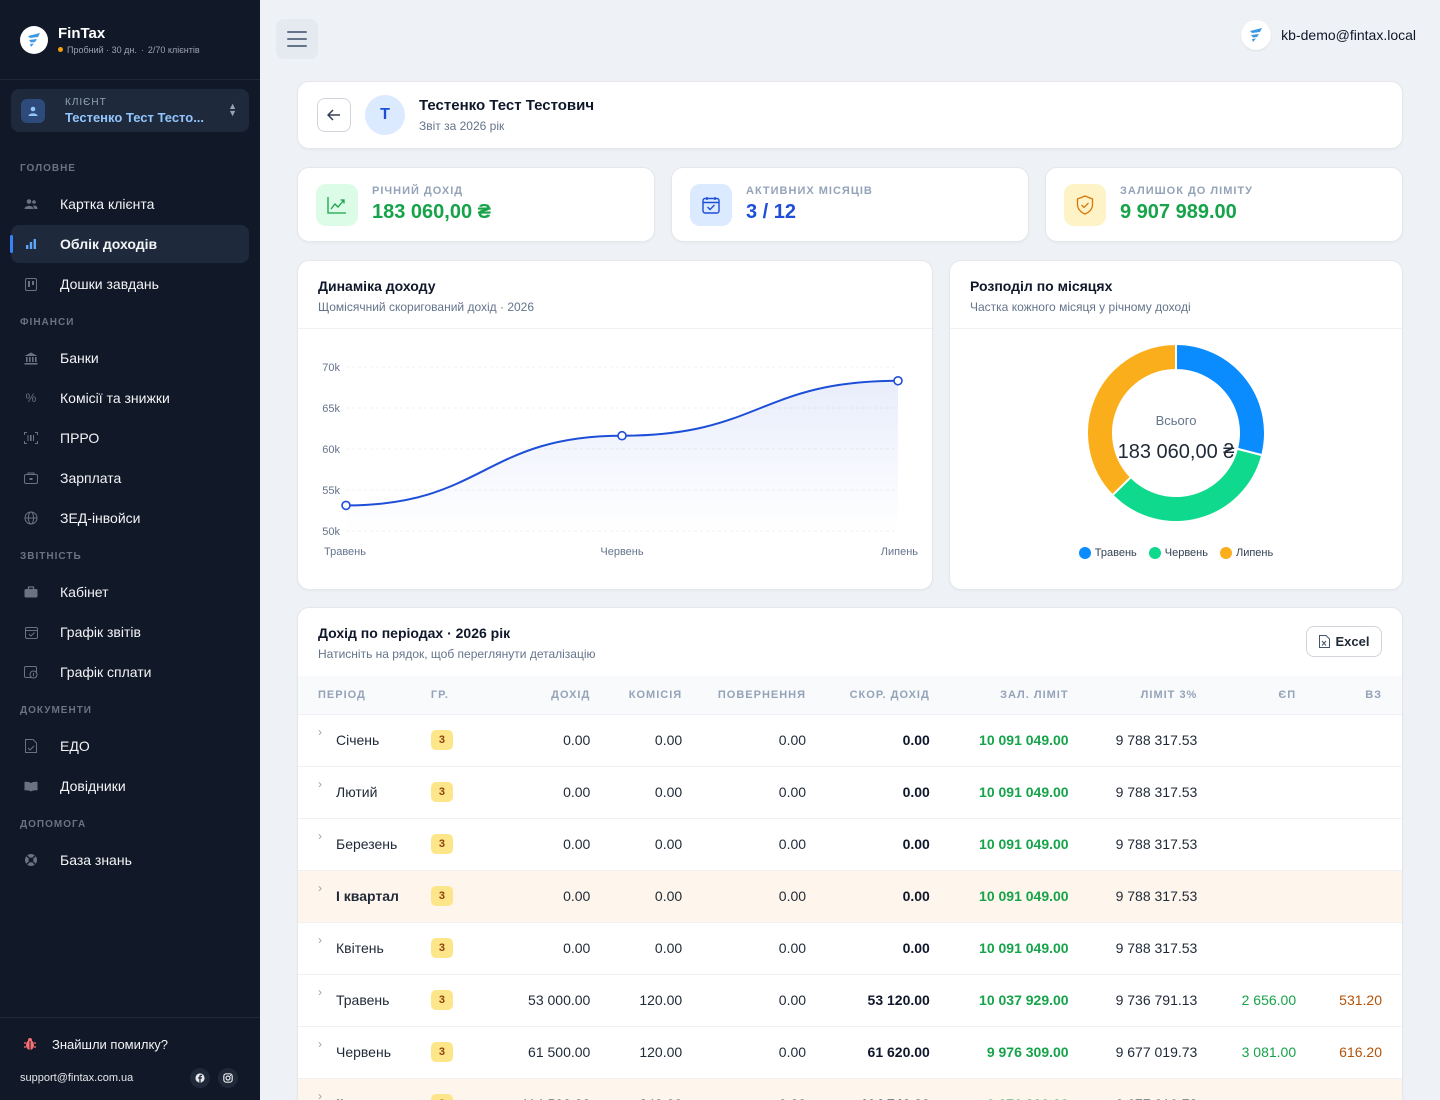  What do you see at coordinates (462, 126) in the screenshot?
I see `page-subtitle: Звіт за 2026 рік` at bounding box center [462, 126].